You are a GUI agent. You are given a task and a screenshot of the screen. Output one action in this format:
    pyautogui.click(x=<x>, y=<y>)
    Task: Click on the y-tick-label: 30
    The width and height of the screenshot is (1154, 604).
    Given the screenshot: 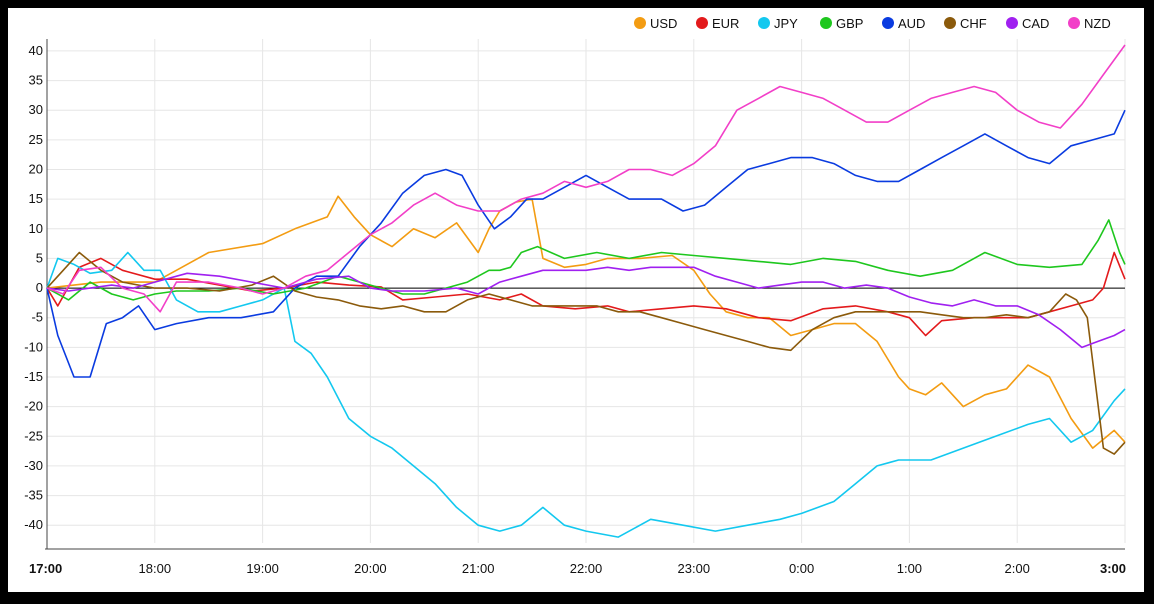 What is the action you would take?
    pyautogui.click(x=36, y=109)
    